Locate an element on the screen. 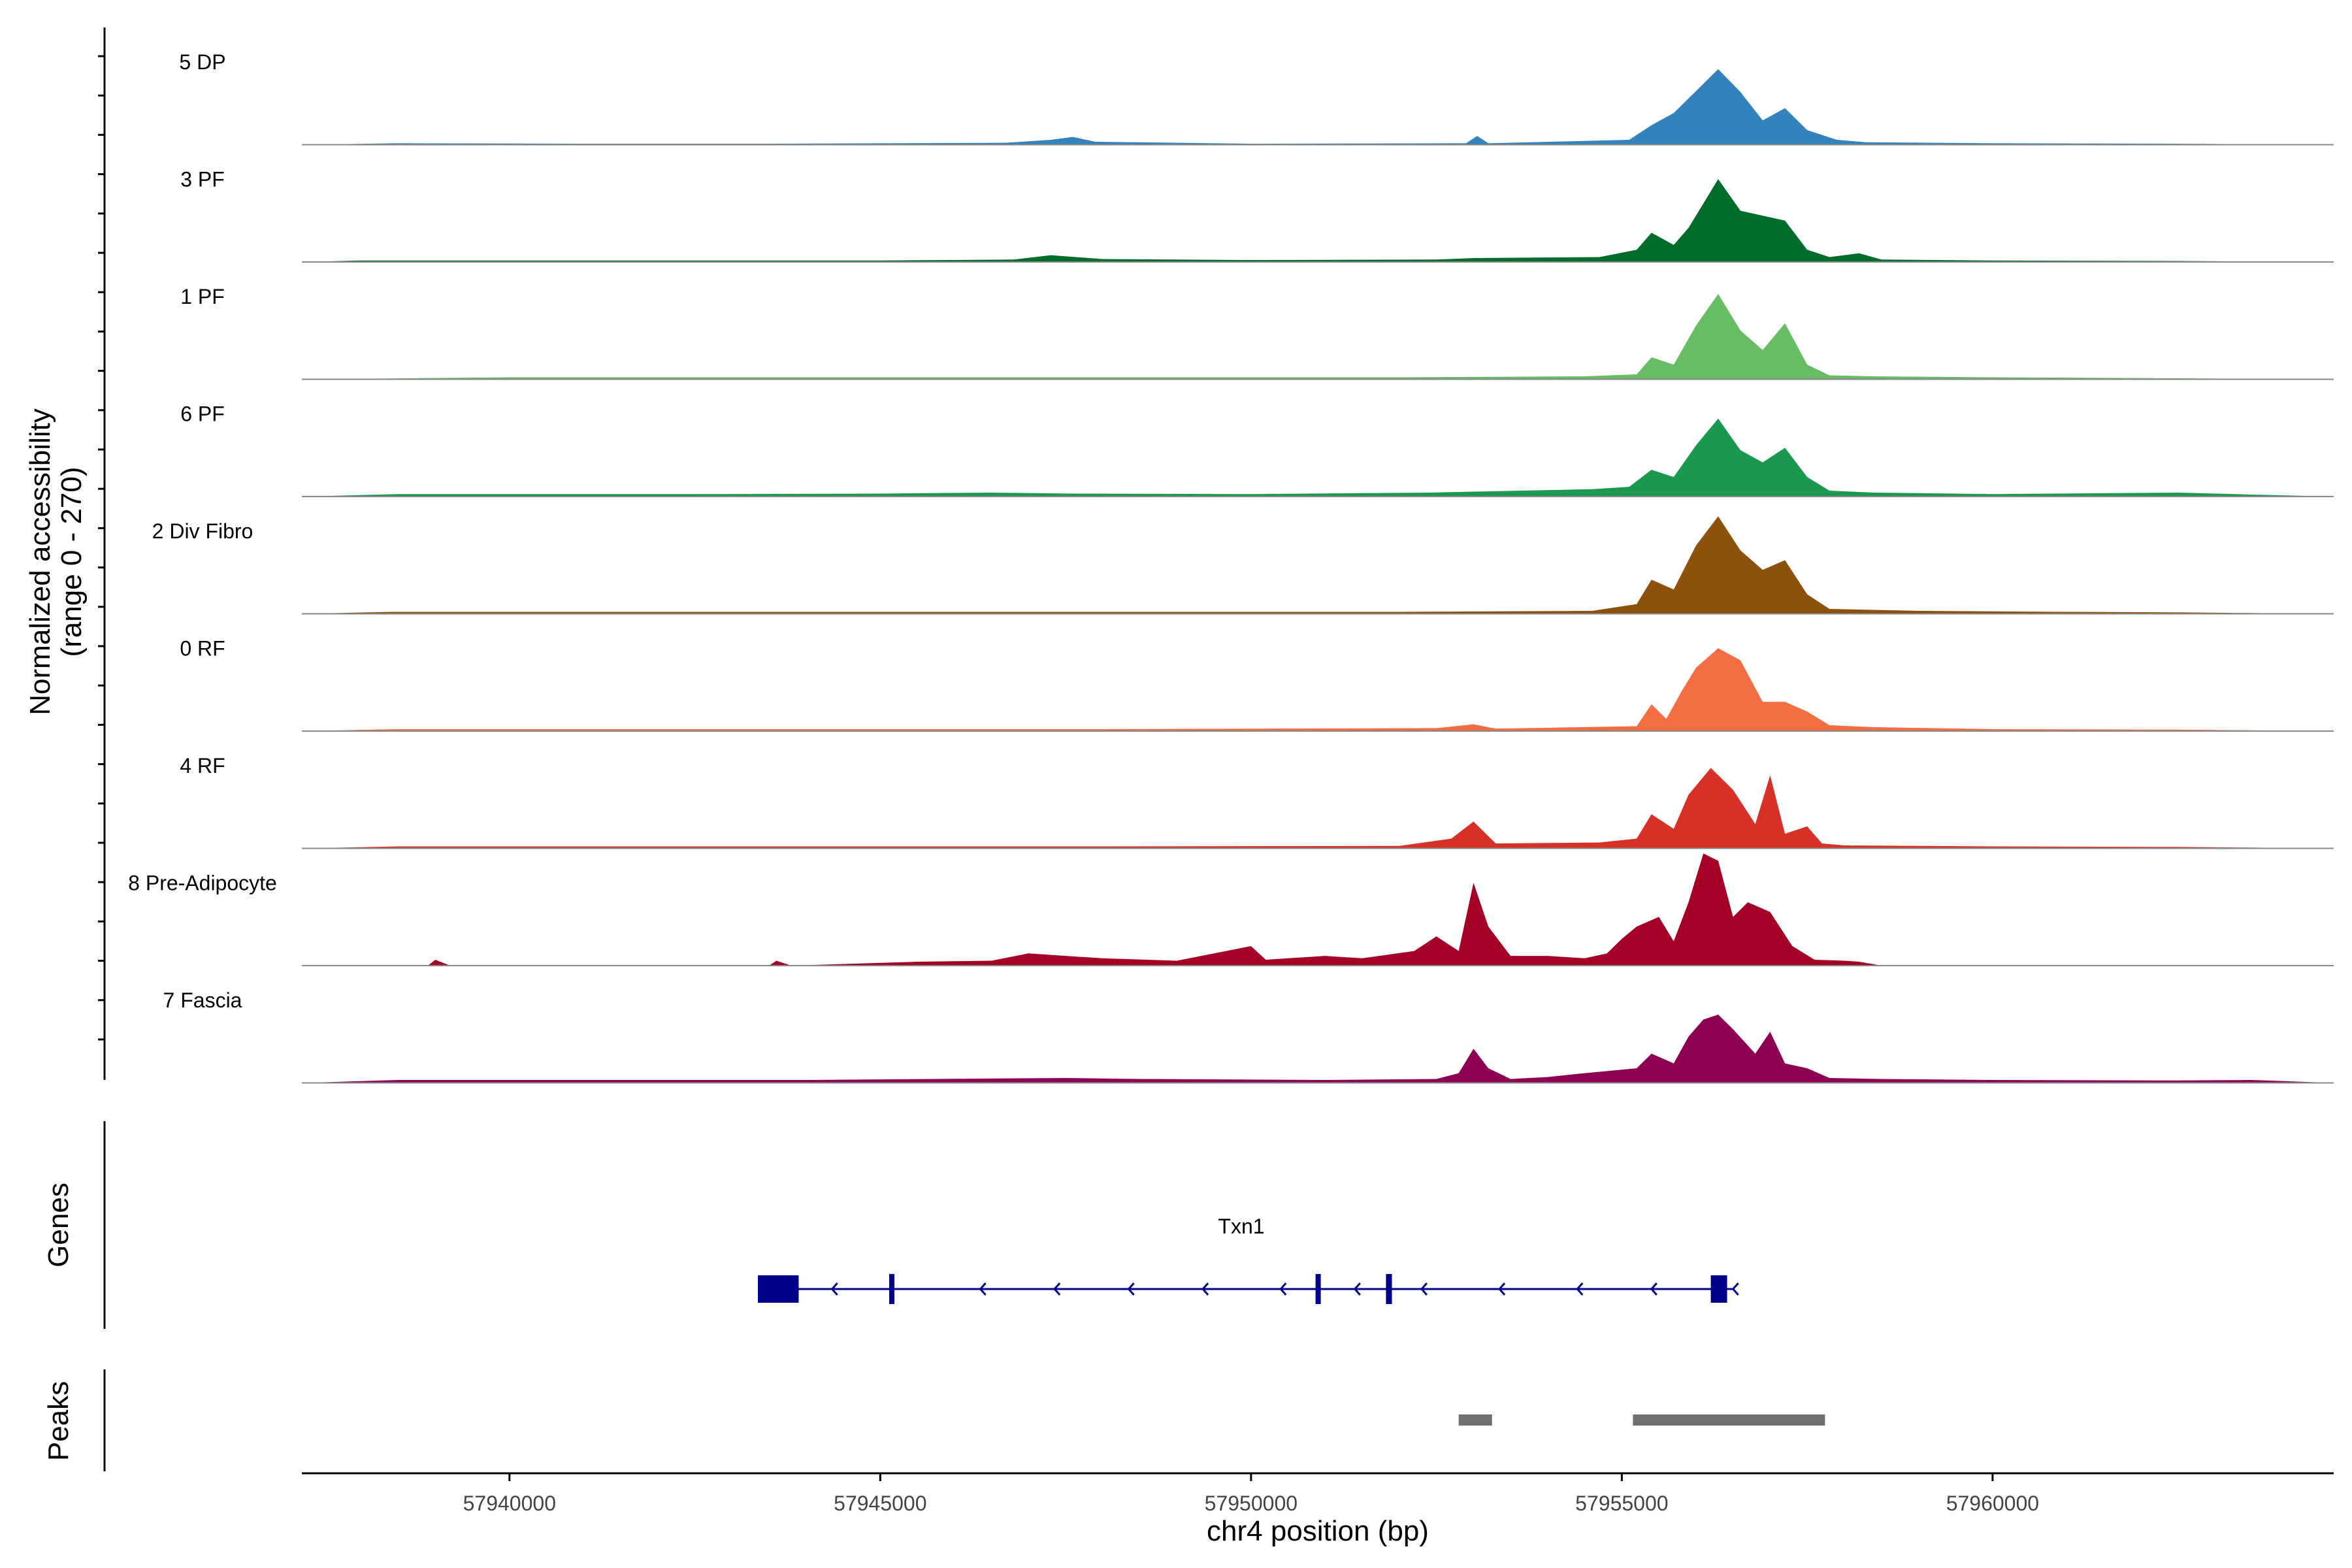 Image resolution: width=2352 pixels, height=1568 pixels. genes-track-label: Genes is located at coordinates (58, 1225).